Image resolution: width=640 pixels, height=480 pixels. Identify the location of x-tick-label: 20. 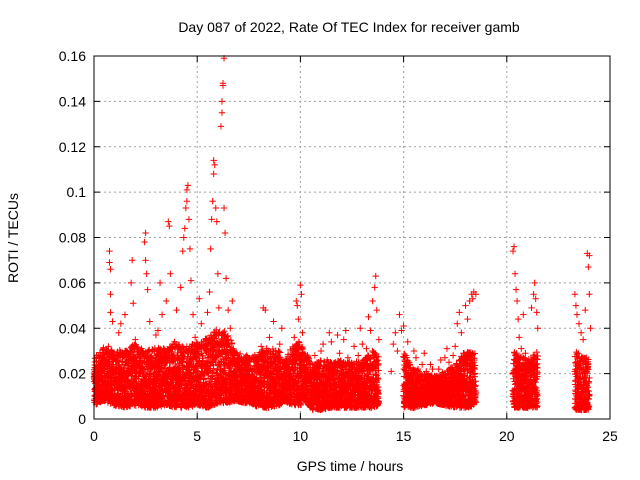
(507, 436).